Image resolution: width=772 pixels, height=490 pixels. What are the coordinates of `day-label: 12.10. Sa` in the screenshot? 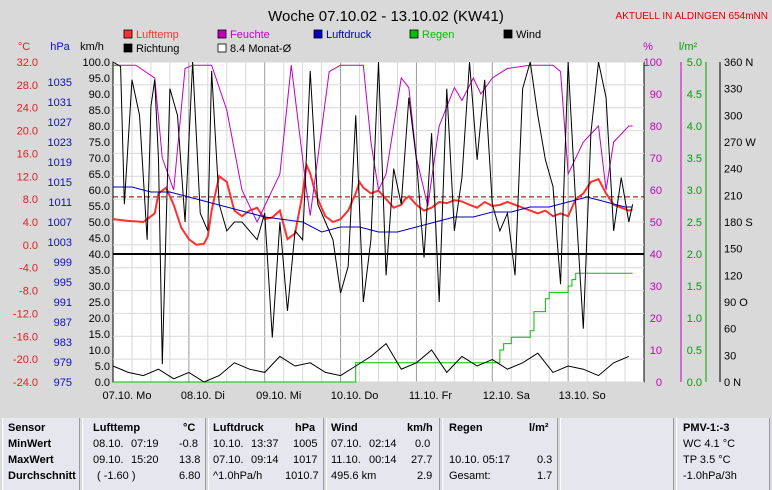 It's located at (507, 396).